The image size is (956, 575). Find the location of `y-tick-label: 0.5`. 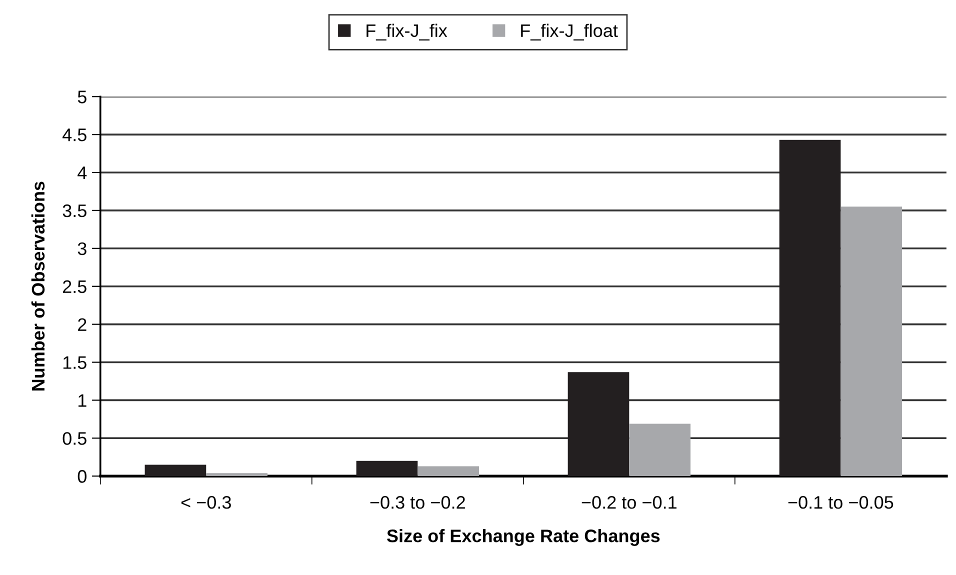

y-tick-label: 0.5 is located at coordinates (74, 438).